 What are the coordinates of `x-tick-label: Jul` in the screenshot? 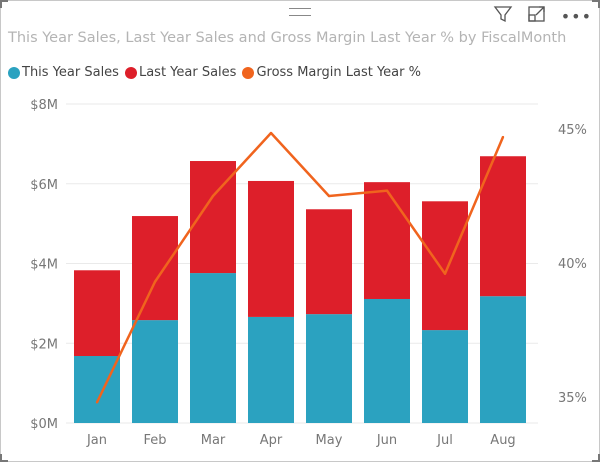 It's located at (444, 440).